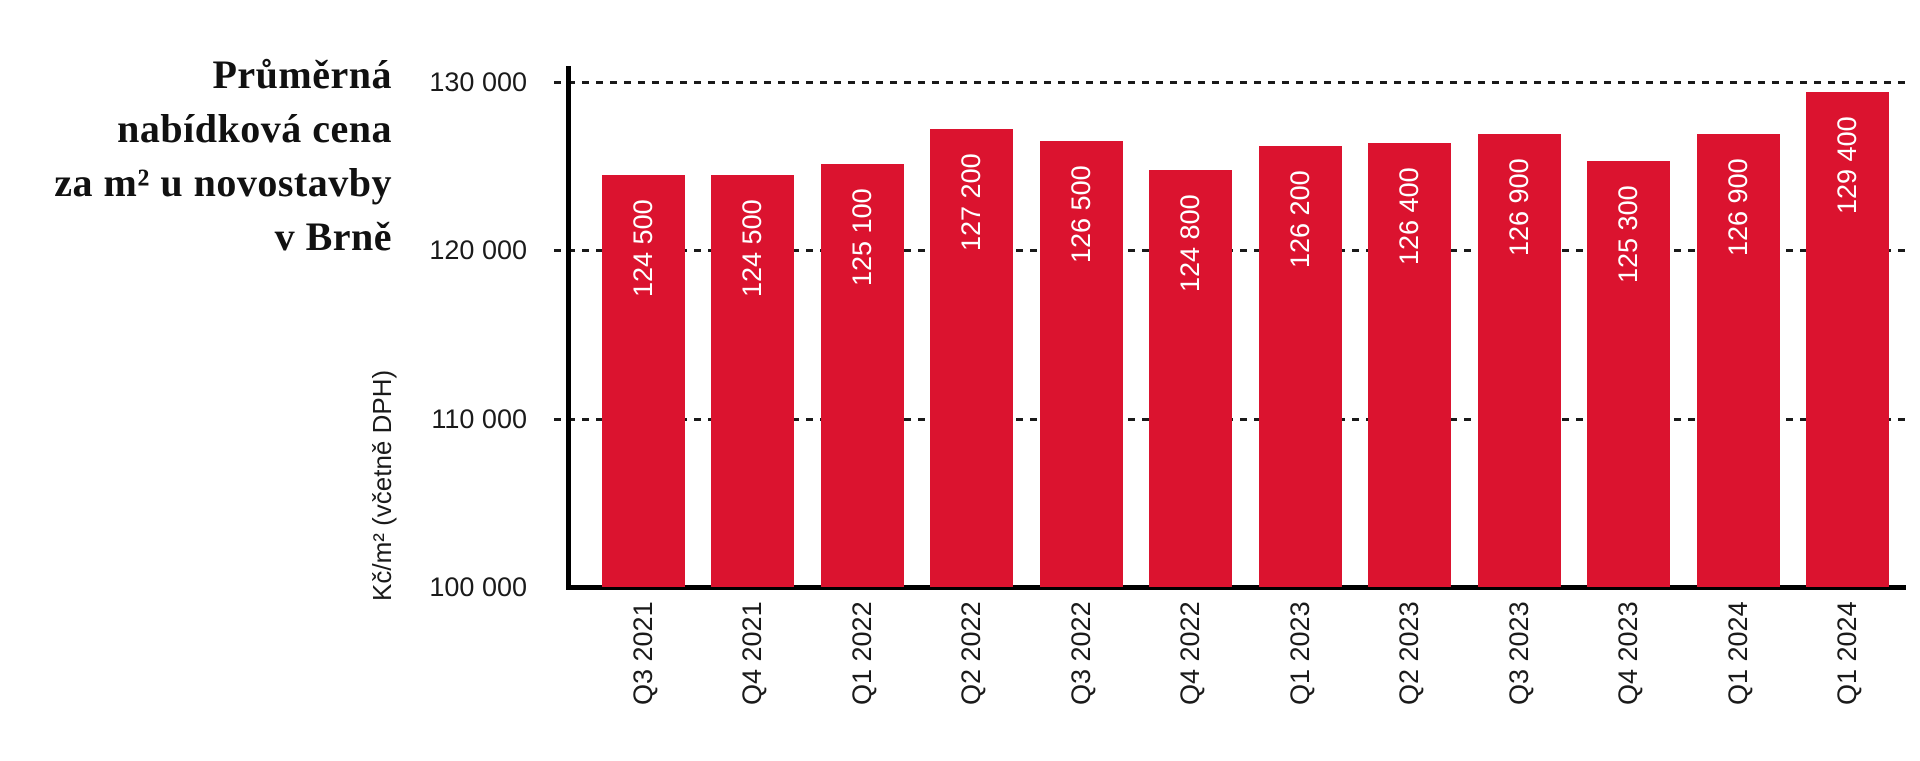  I want to click on bar: 124 800, so click(1191, 378).